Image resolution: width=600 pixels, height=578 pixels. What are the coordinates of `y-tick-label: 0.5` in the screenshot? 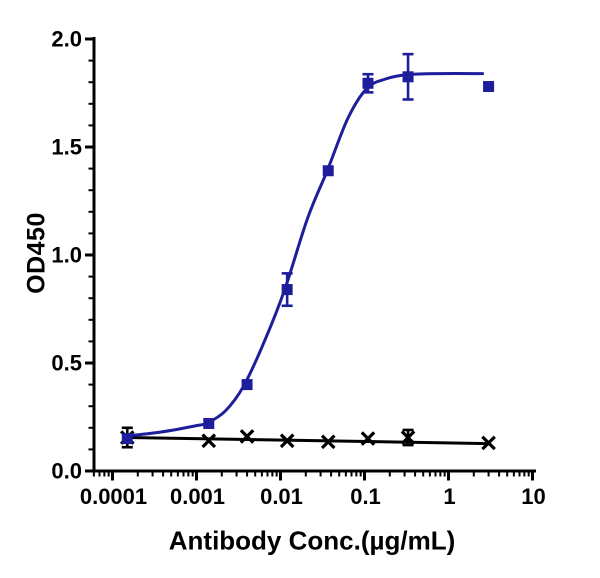 It's located at (66, 363).